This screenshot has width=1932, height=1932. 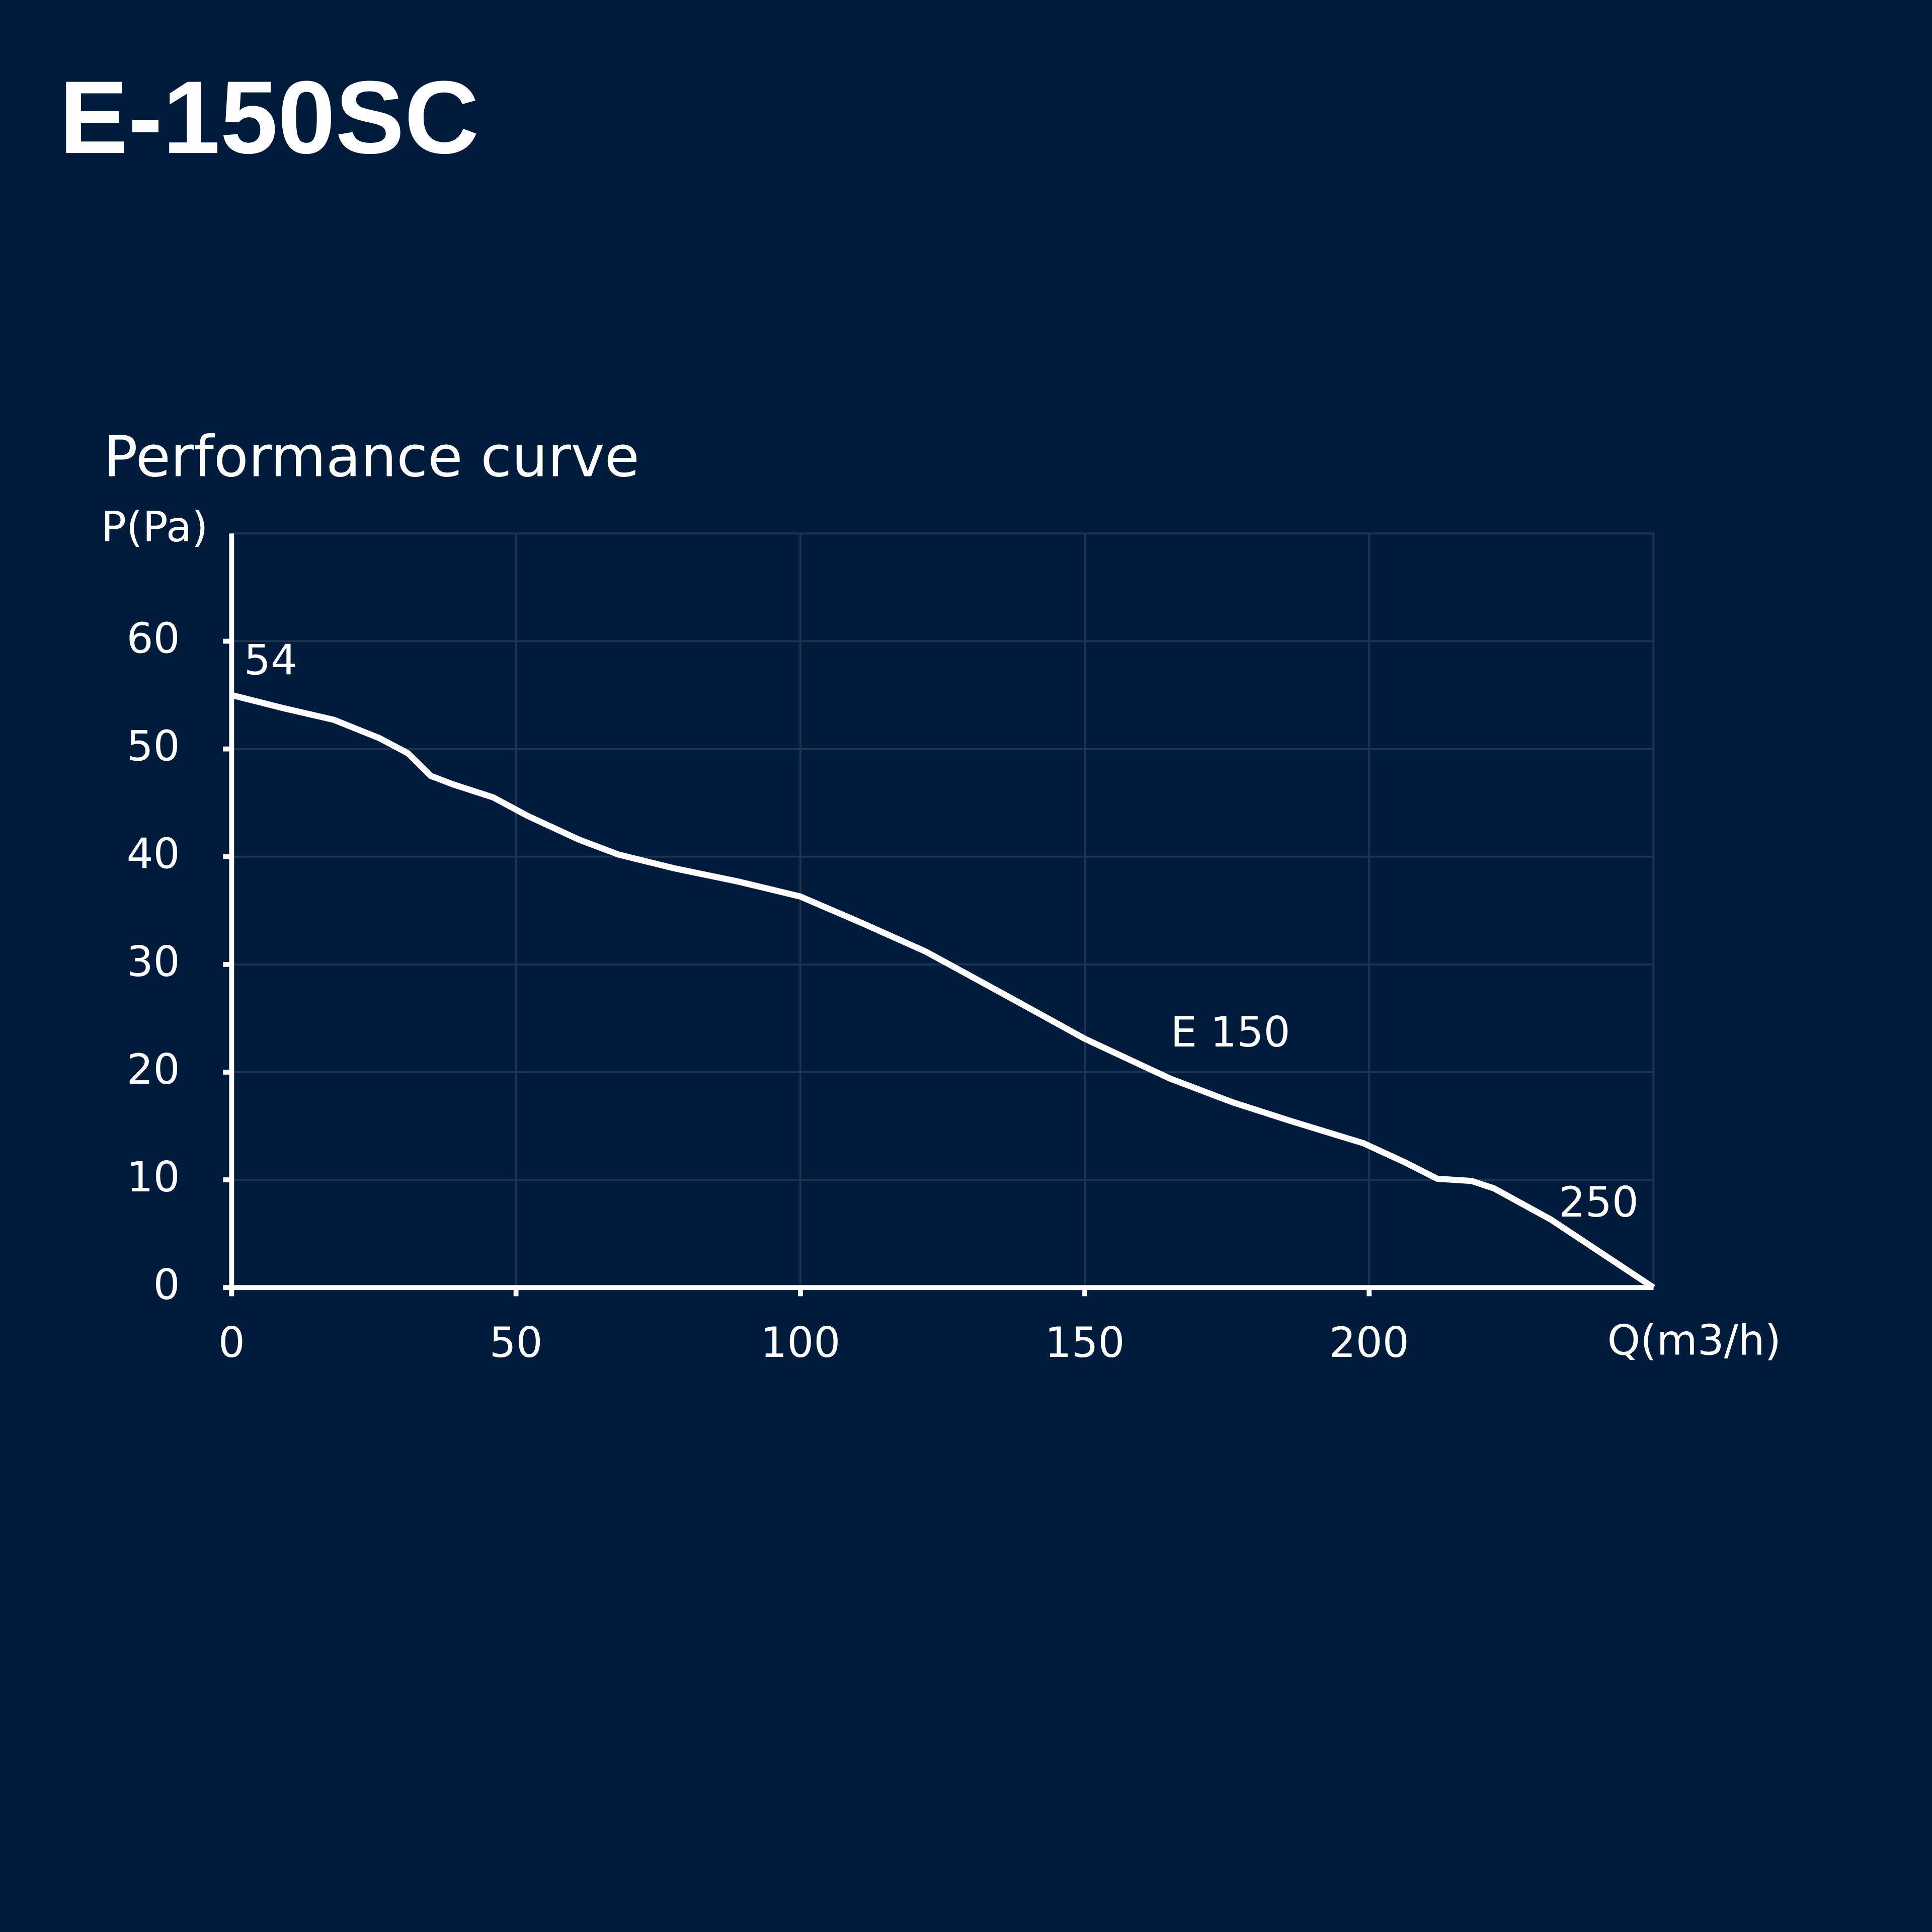 What do you see at coordinates (154, 1070) in the screenshot?
I see `y-tick-label: 20` at bounding box center [154, 1070].